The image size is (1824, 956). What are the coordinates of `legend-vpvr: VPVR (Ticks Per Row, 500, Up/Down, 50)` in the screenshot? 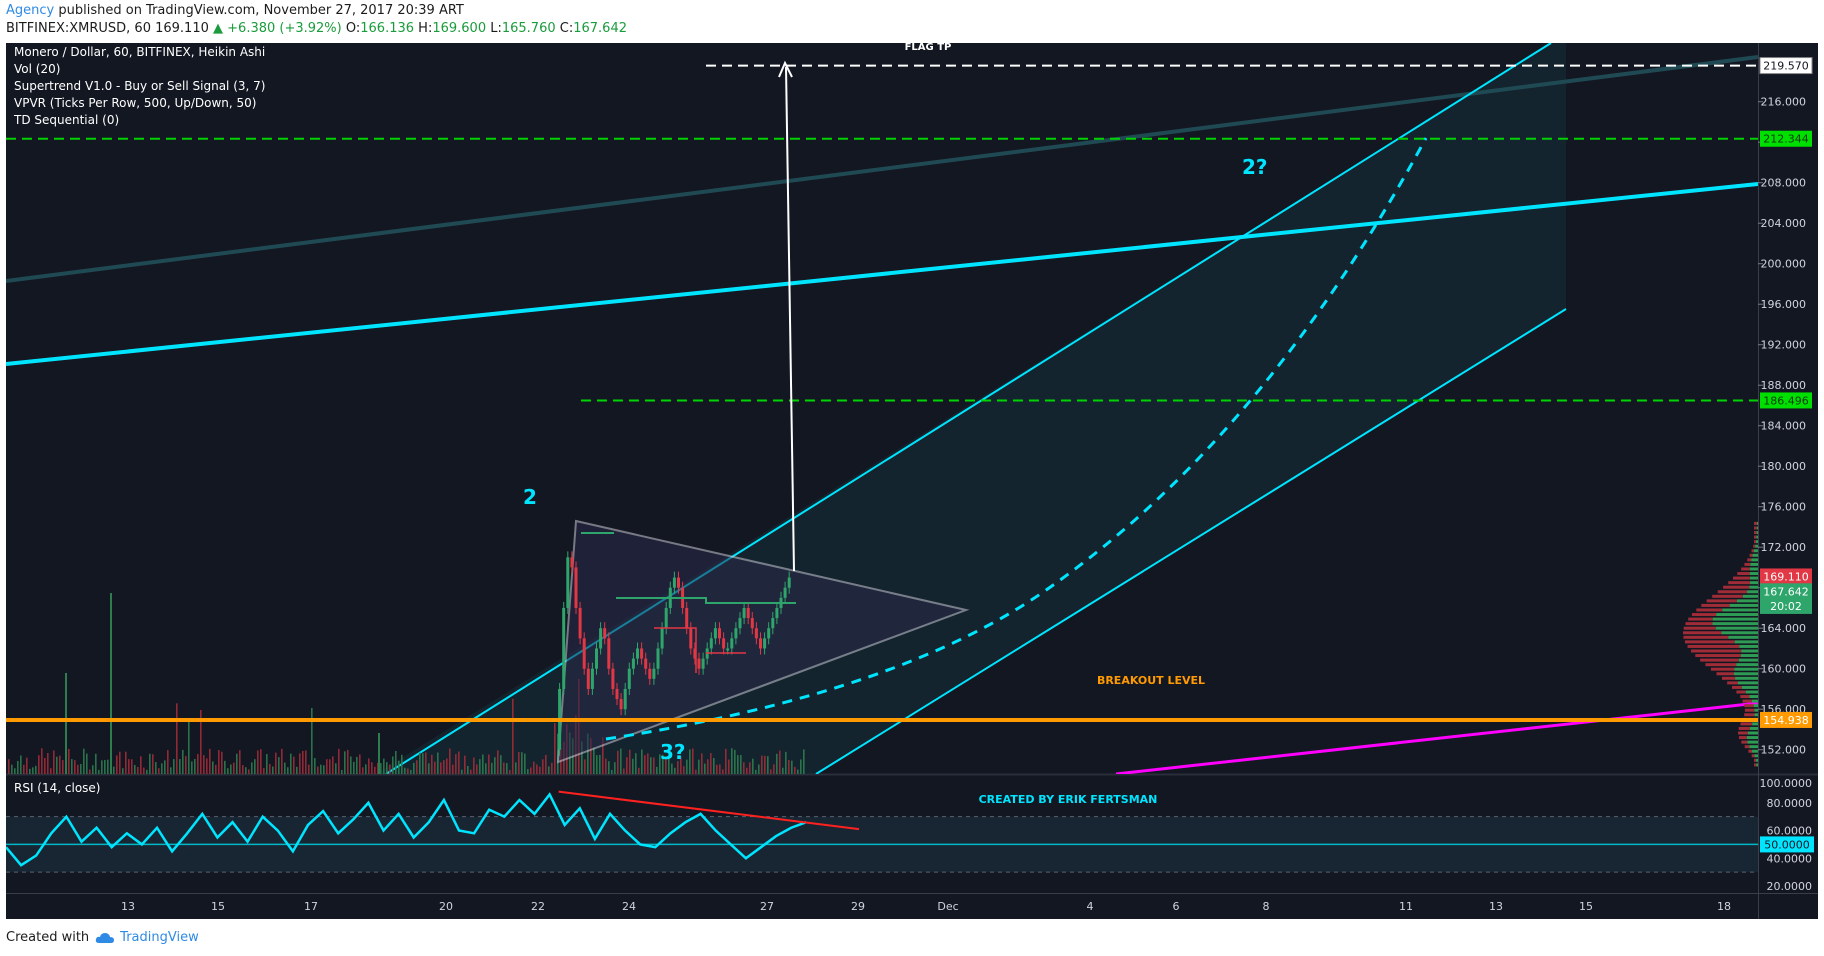 It's located at (135, 103).